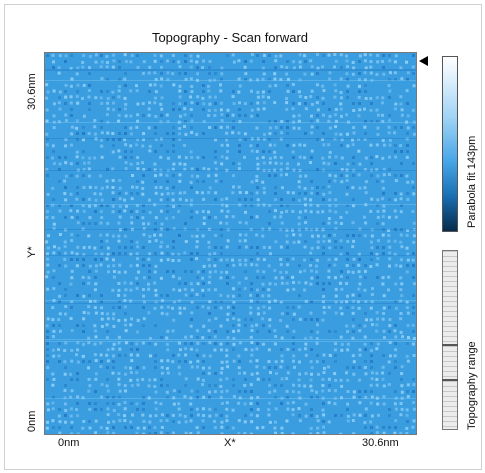  I want to click on x-axis-title: X*, so click(230, 443).